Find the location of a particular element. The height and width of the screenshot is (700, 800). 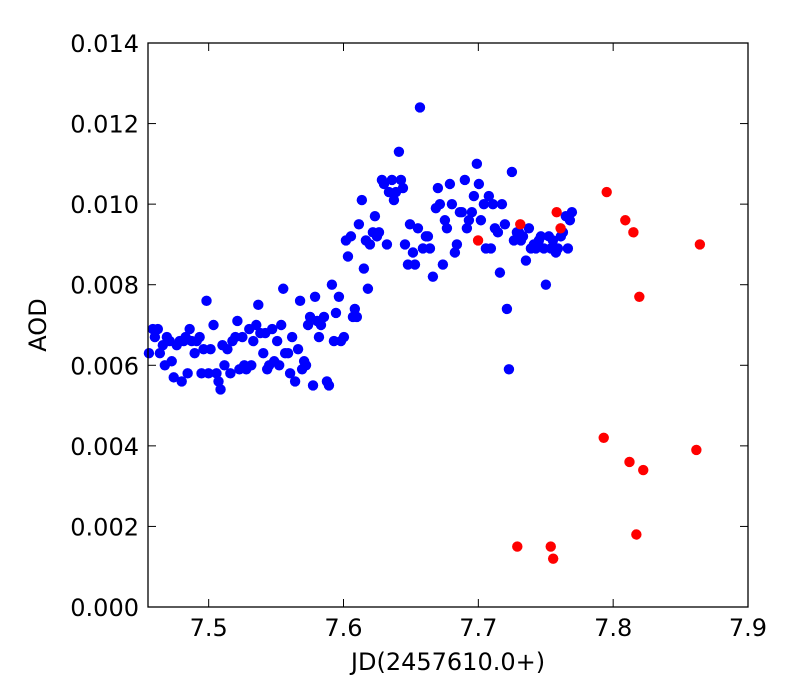

y-tick-label-6: 0.012 is located at coordinates (104, 125).